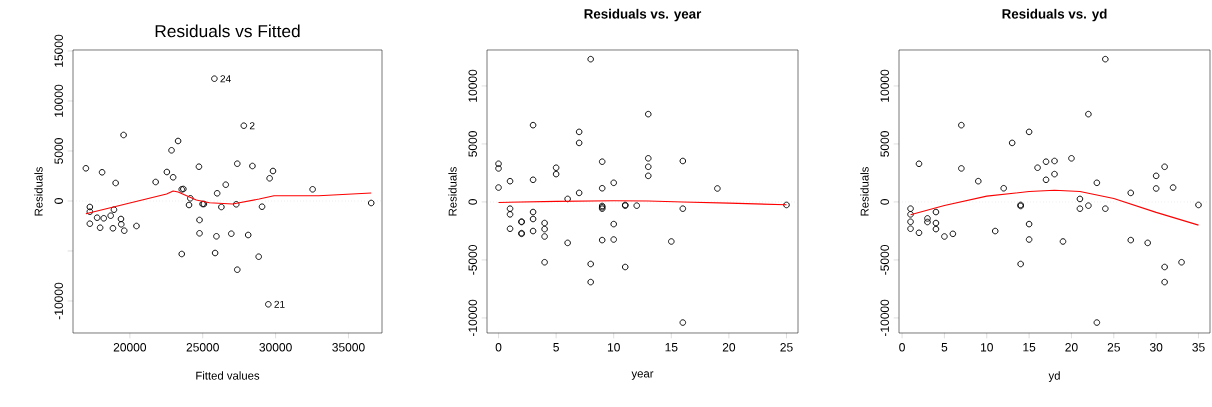  What do you see at coordinates (987, 347) in the screenshot?
I see `x-tick-label: 10` at bounding box center [987, 347].